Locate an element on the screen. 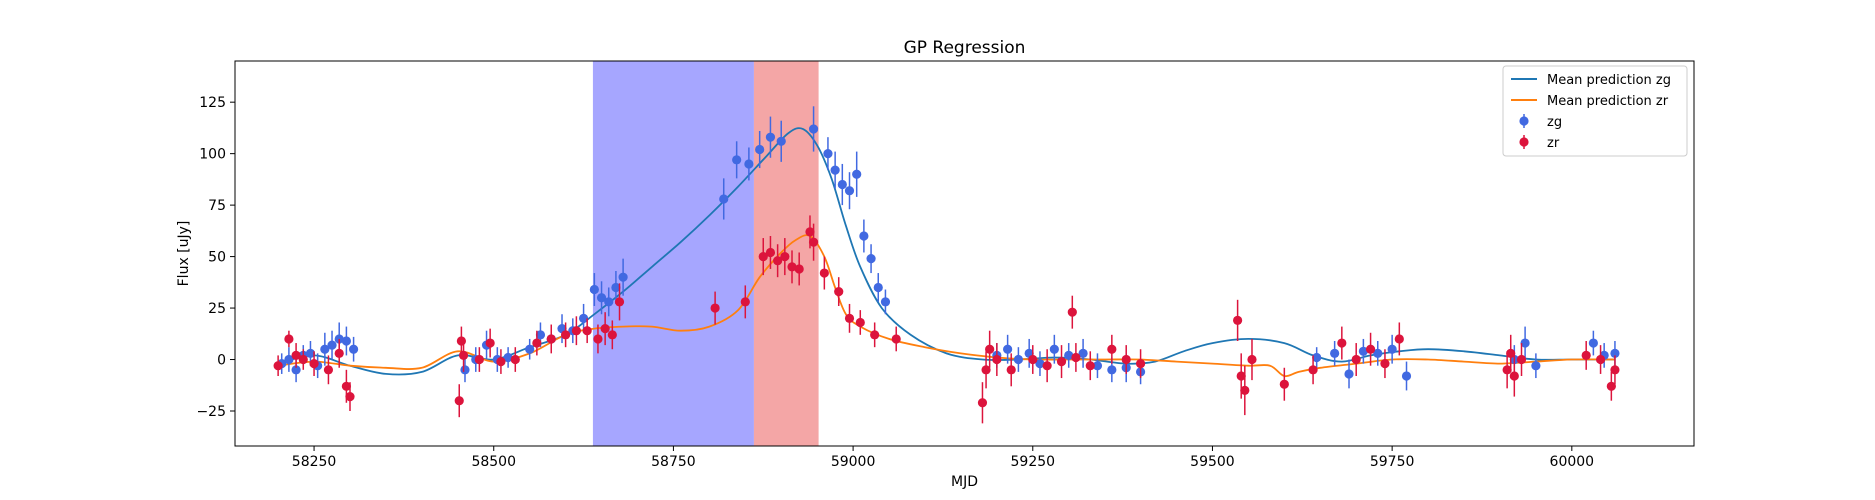  x-axis-label: MJD is located at coordinates (964, 482).